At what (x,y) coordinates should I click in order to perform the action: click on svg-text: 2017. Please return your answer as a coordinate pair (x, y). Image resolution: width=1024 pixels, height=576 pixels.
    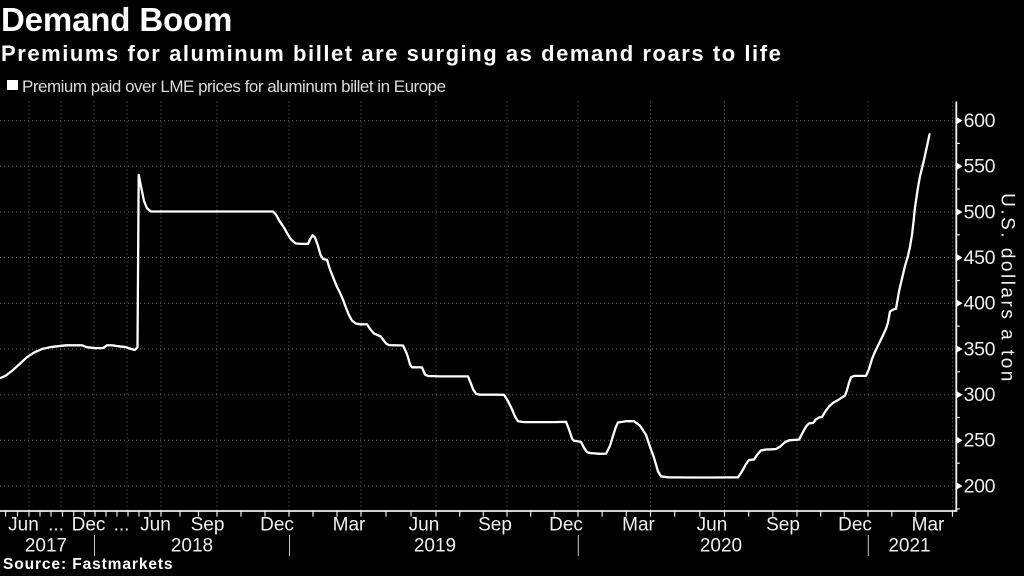
    Looking at the image, I should click on (46, 546).